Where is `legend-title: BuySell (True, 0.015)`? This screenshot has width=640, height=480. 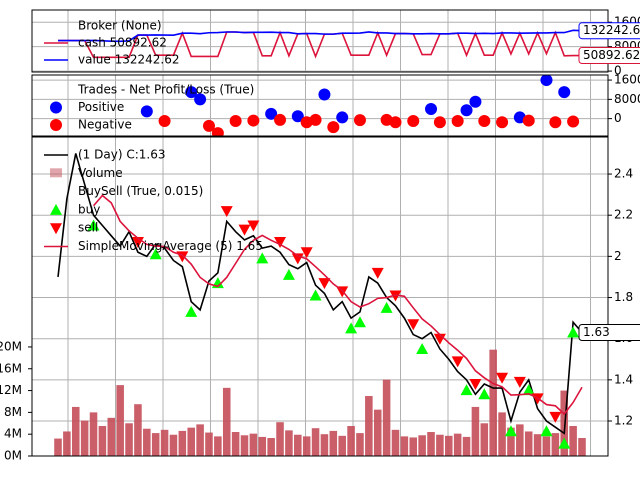 legend-title: BuySell (True, 0.015) is located at coordinates (140, 191).